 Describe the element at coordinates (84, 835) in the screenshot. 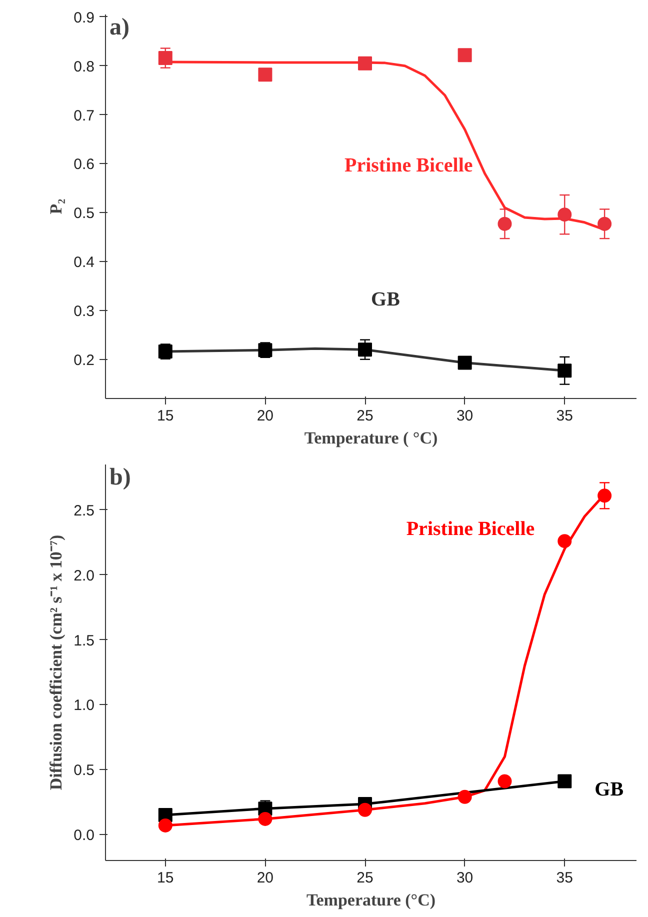

I see `y-tick-label: 0.0` at that location.